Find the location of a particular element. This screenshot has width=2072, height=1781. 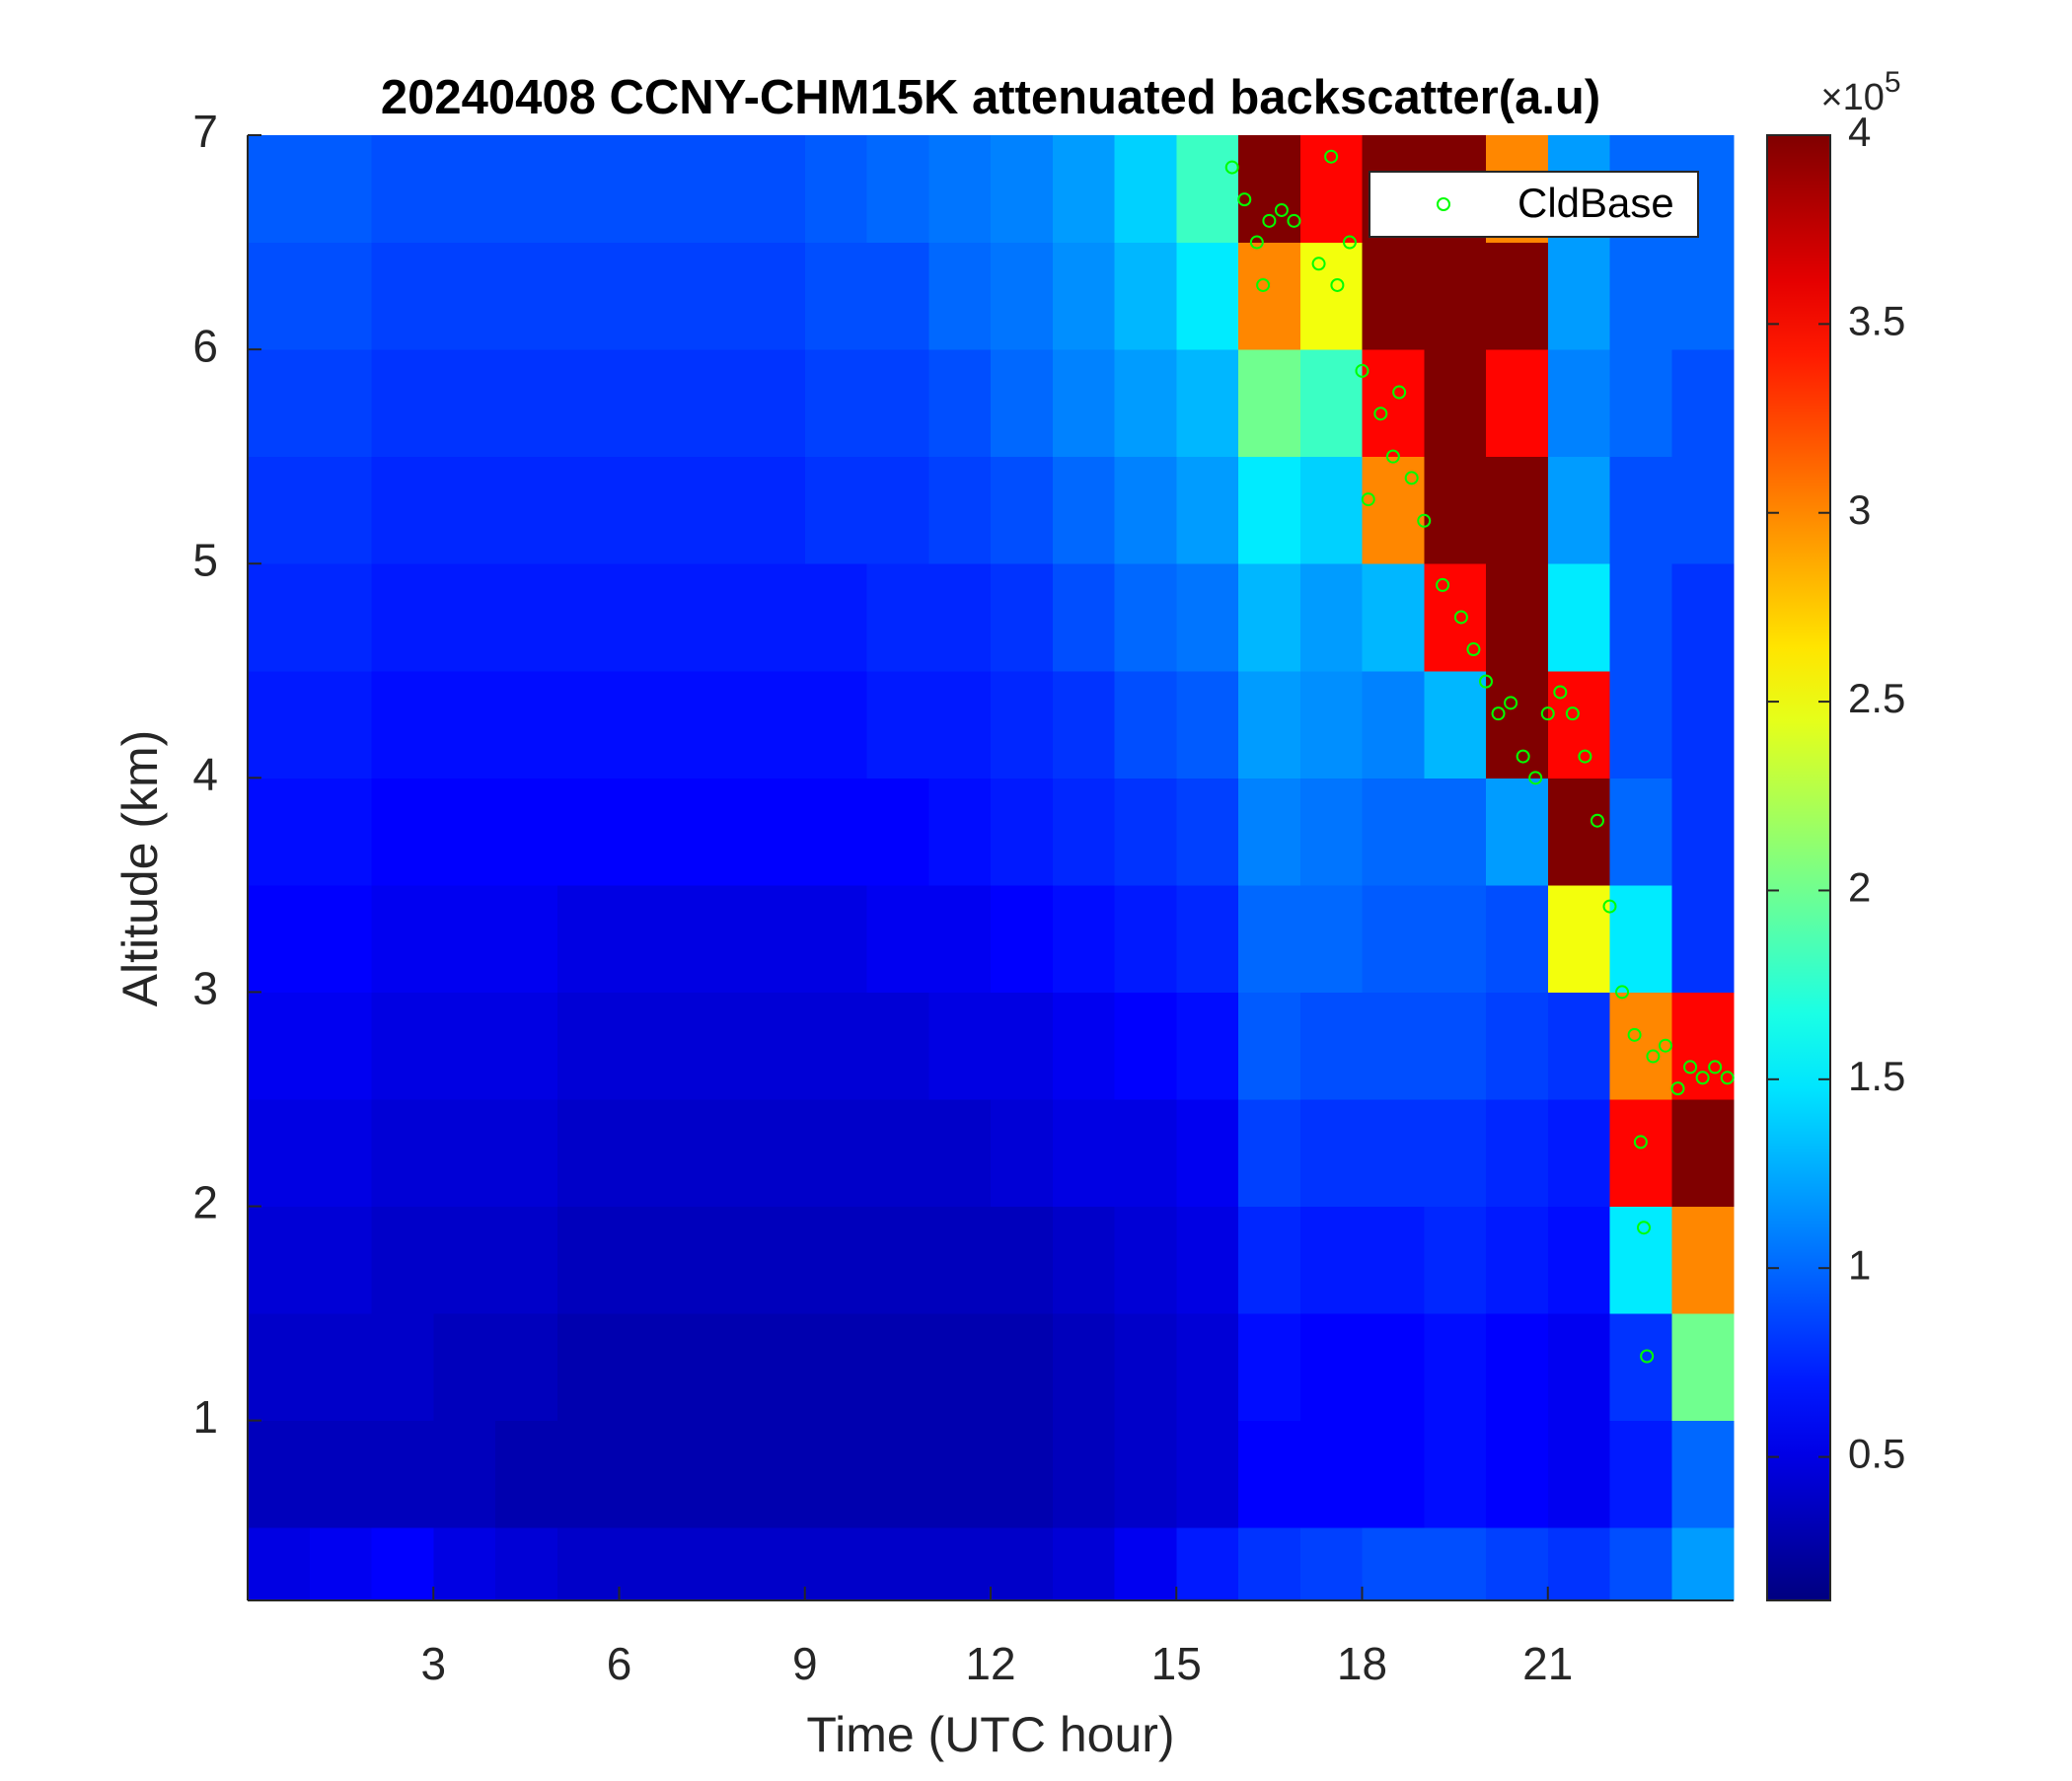

y-tick-label: 2 is located at coordinates (205, 1202).